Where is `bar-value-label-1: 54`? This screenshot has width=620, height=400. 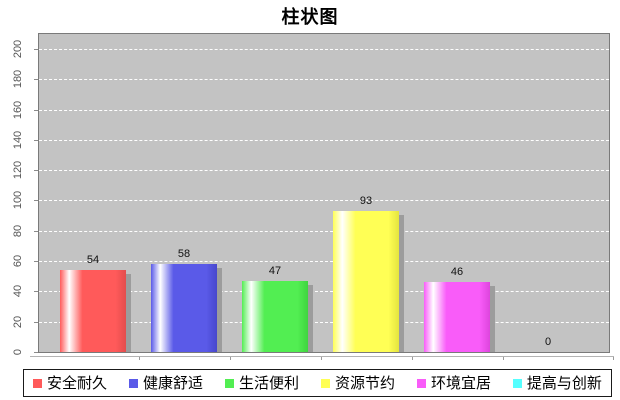
bar-value-label-1: 54 is located at coordinates (93, 260).